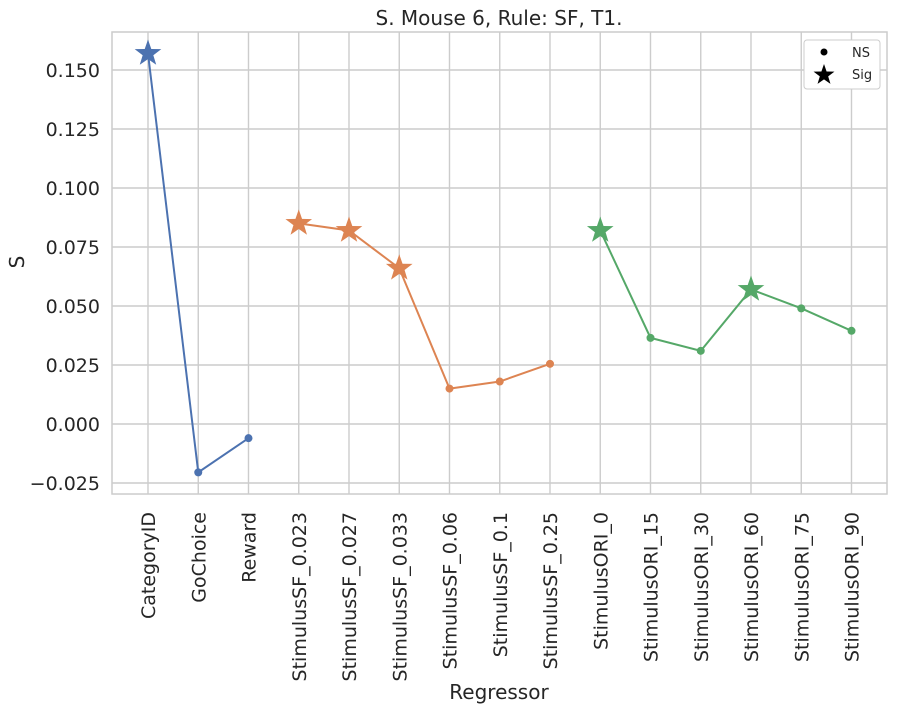 The width and height of the screenshot is (897, 713). I want to click on x-tick-label: GoChoice, so click(199, 557).